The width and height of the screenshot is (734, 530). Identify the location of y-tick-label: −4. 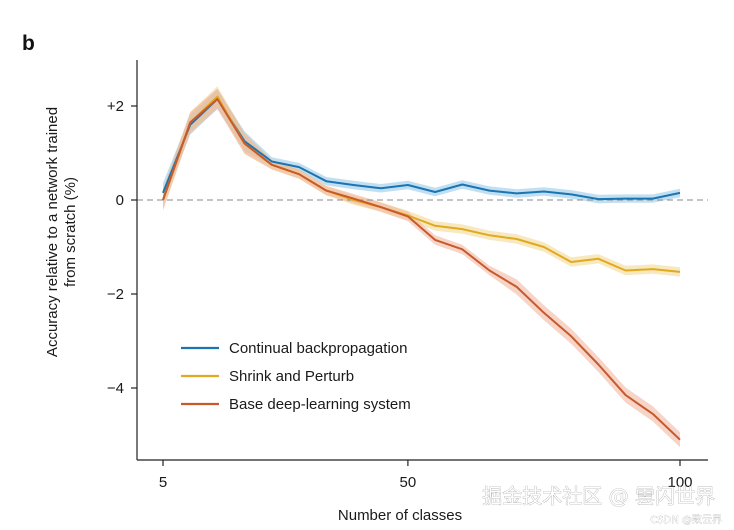
(115, 388).